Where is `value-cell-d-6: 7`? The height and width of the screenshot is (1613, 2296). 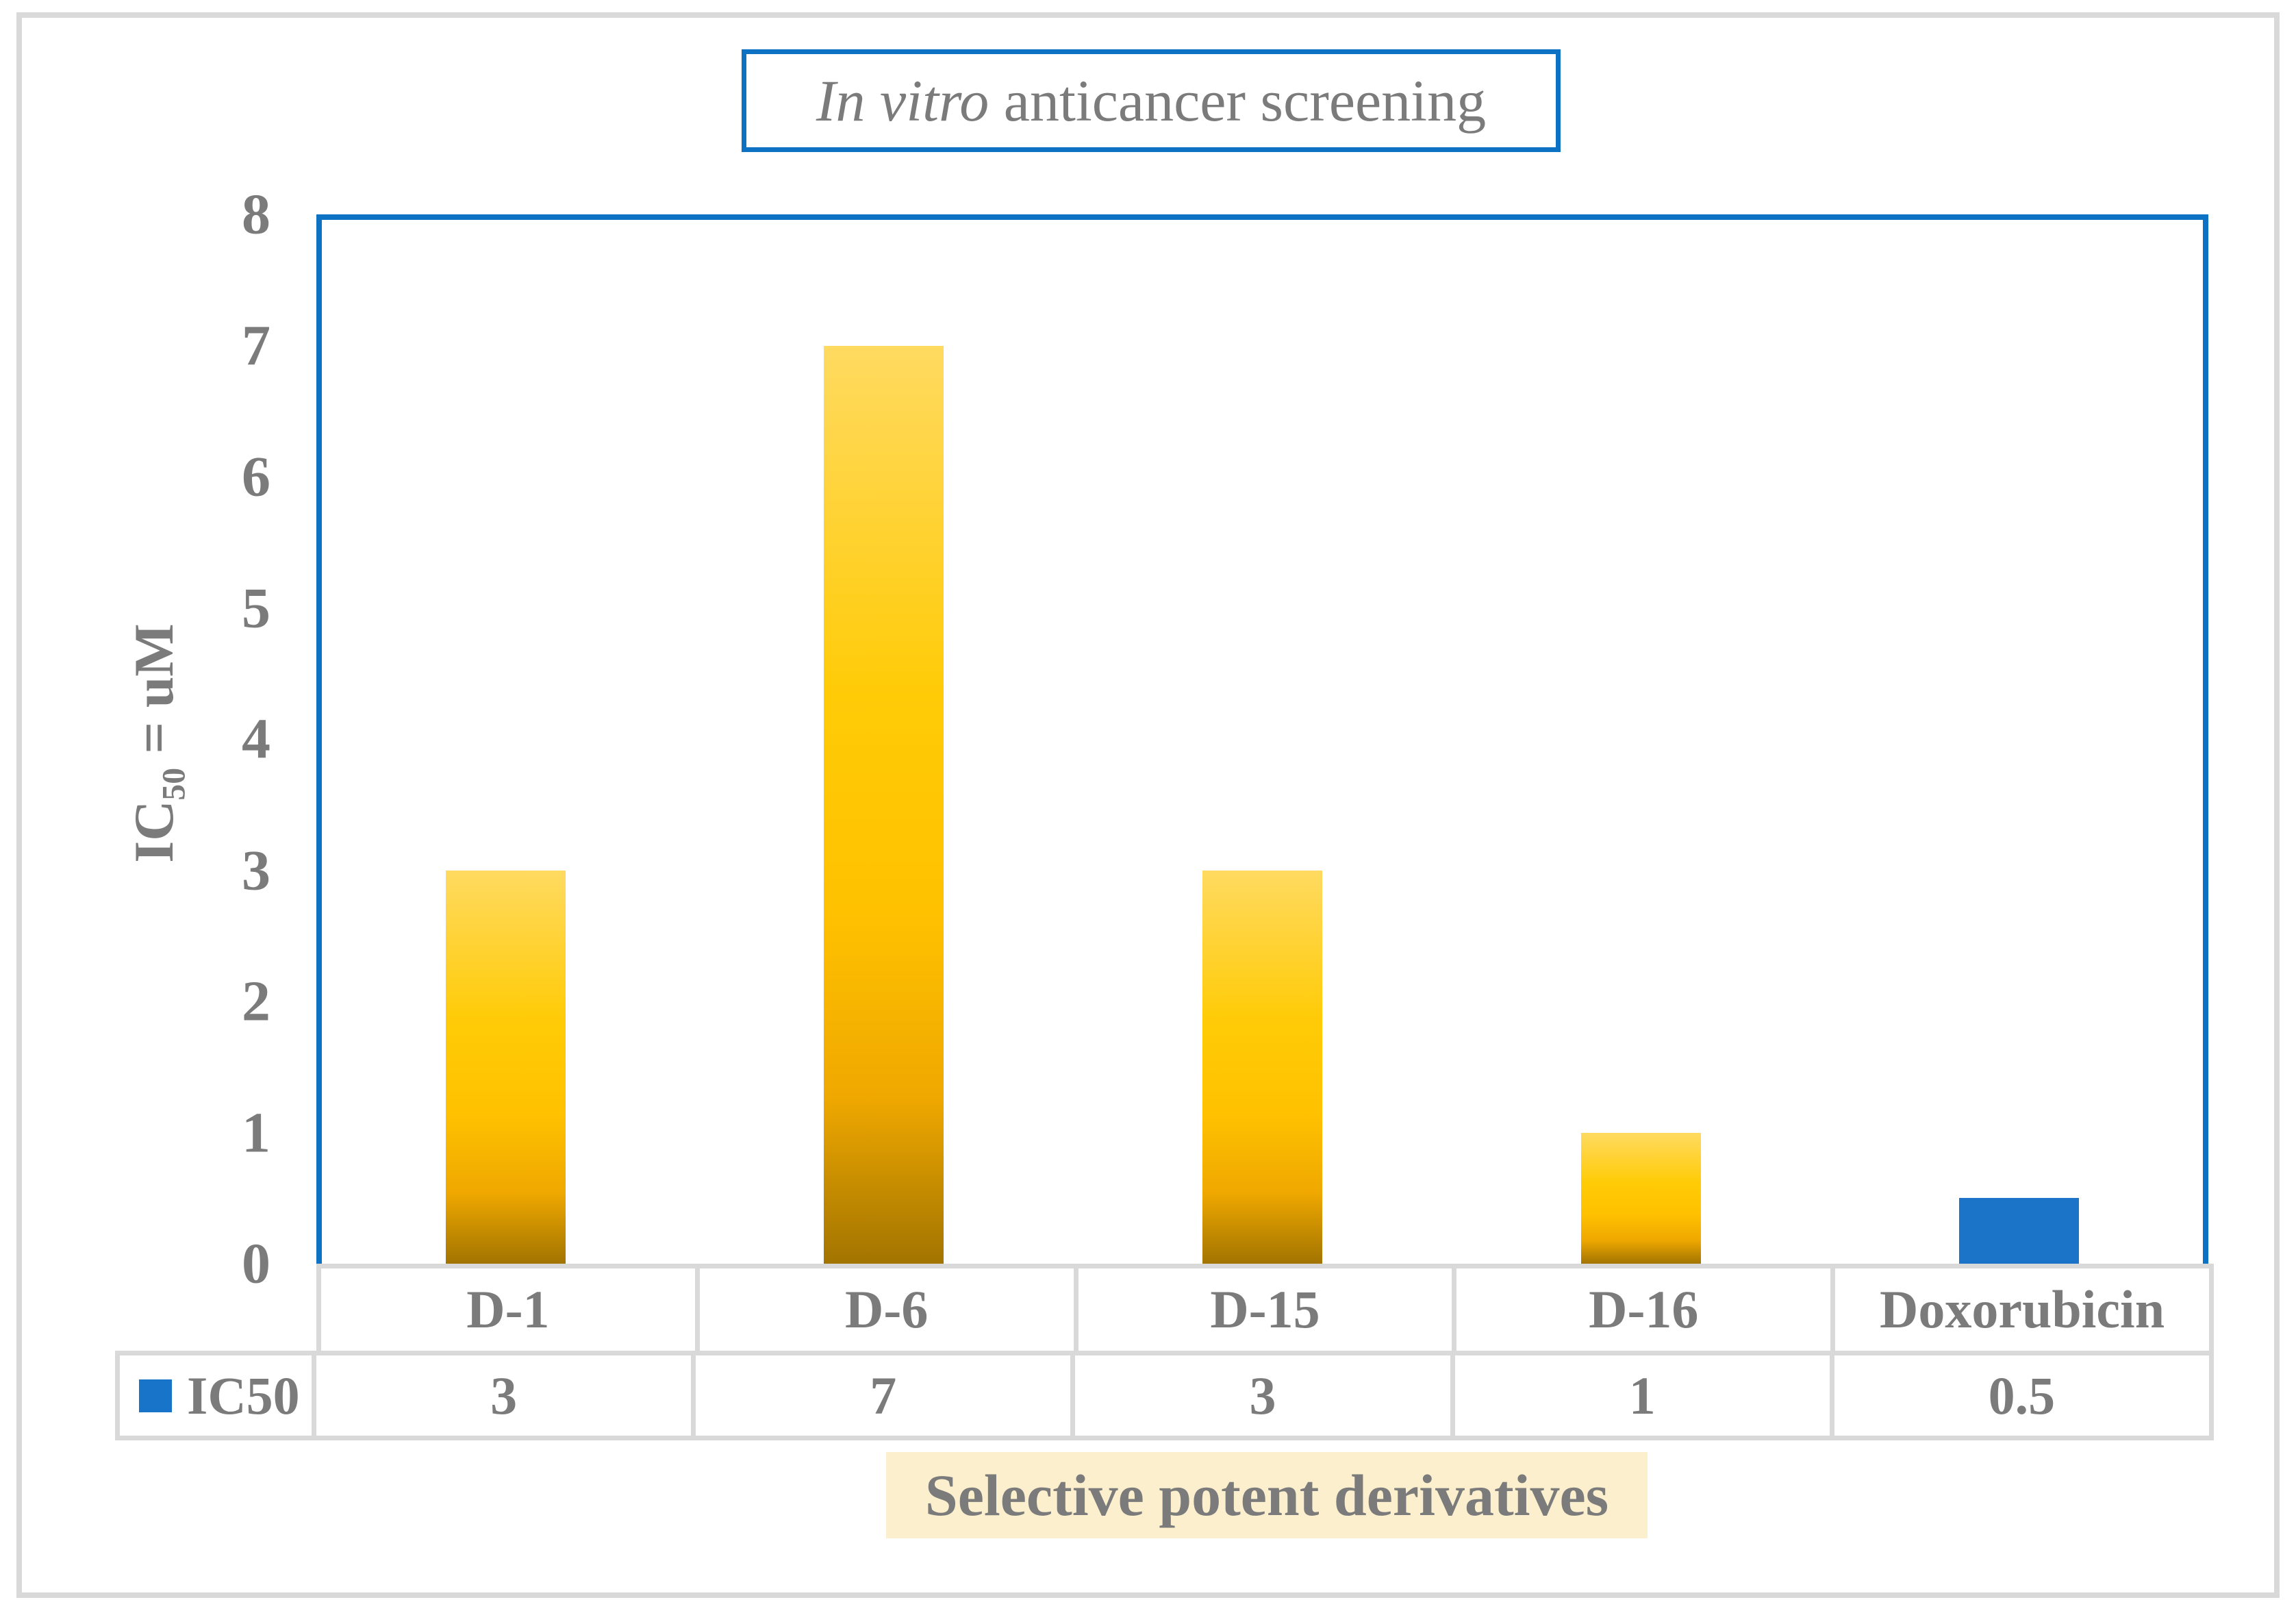 value-cell-d-6: 7 is located at coordinates (886, 1395).